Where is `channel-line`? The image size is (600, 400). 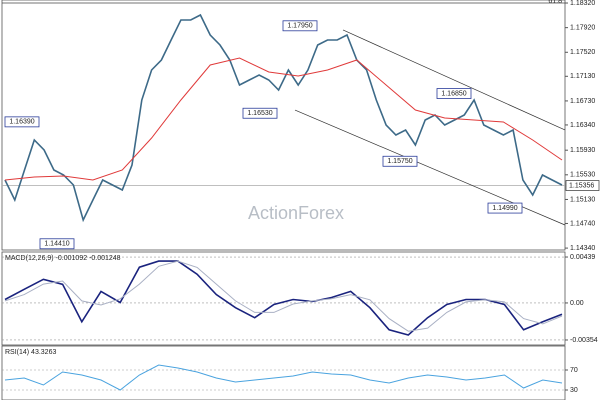
channel-line is located at coordinates (454, 80).